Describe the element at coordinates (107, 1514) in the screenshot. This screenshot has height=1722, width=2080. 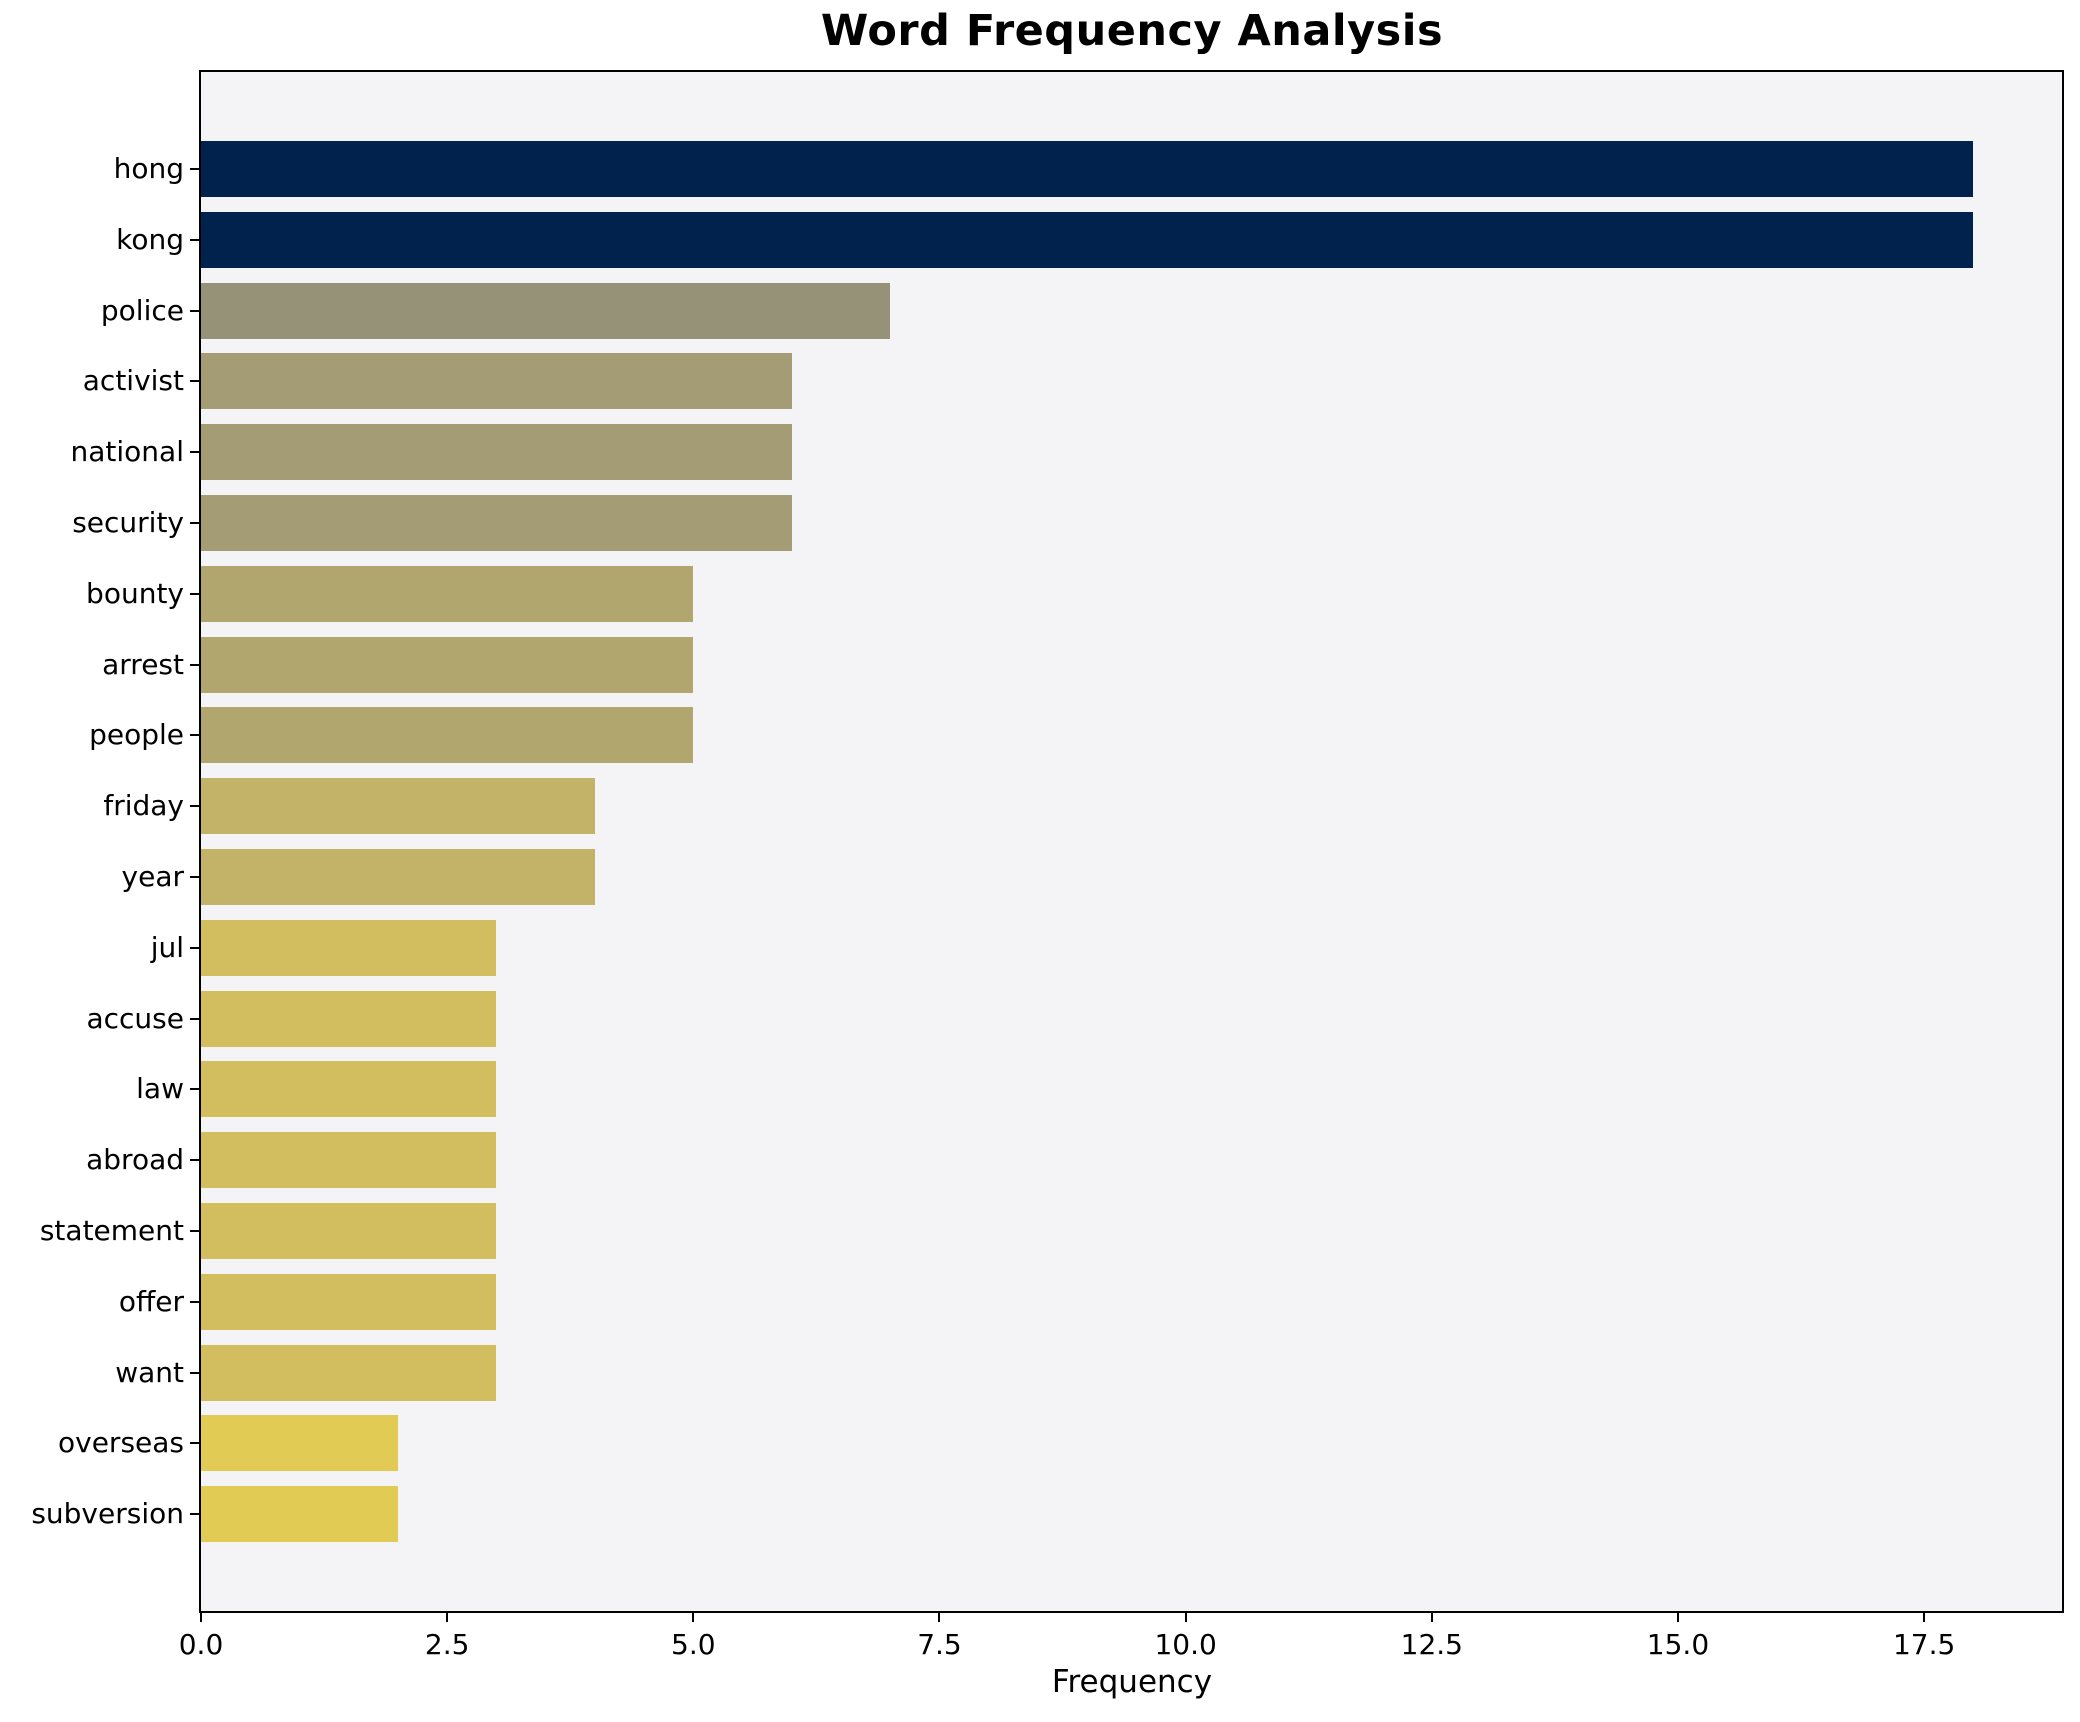
I see `y-tick-label-subversion: subversion` at that location.